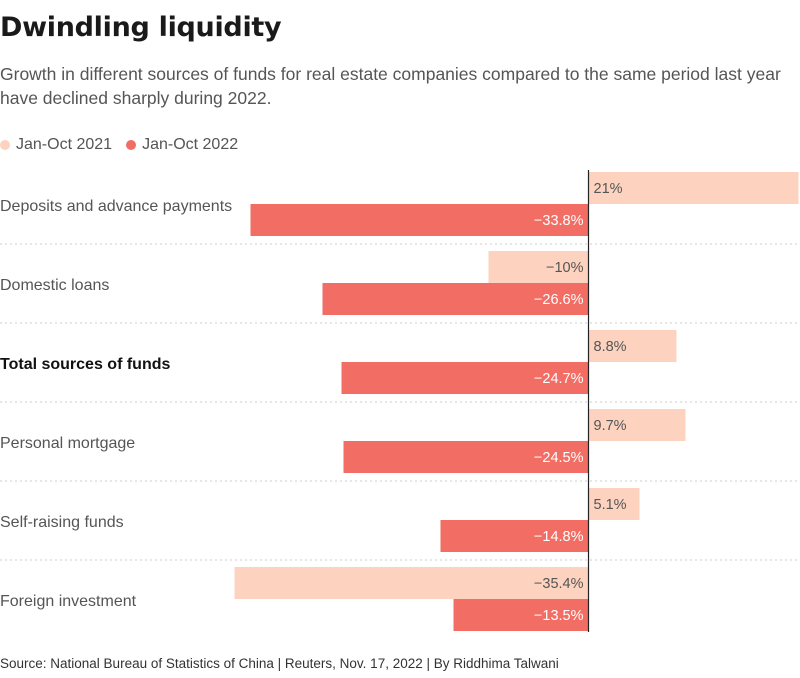  What do you see at coordinates (131, 145) in the screenshot?
I see `legend-swatch-2022` at bounding box center [131, 145].